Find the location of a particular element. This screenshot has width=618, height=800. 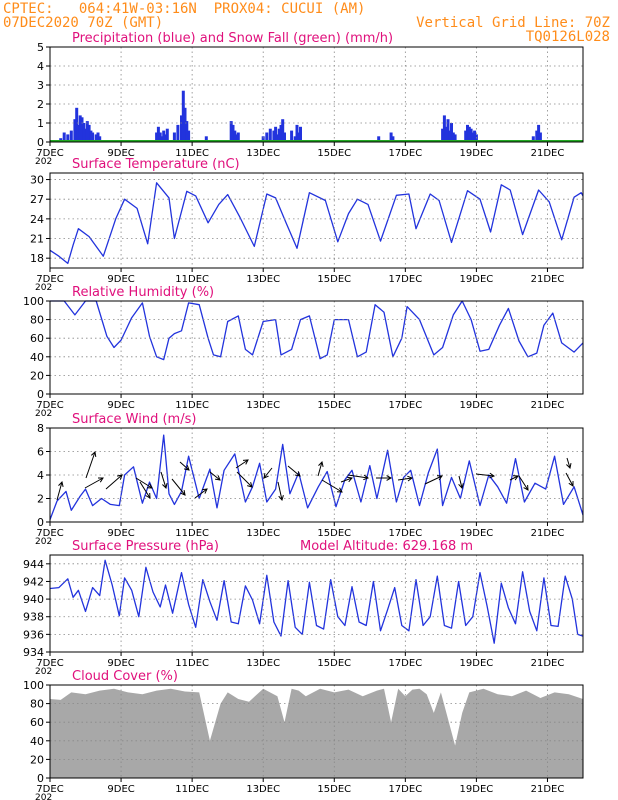

y-tick-label: 60 is located at coordinates (37, 338).